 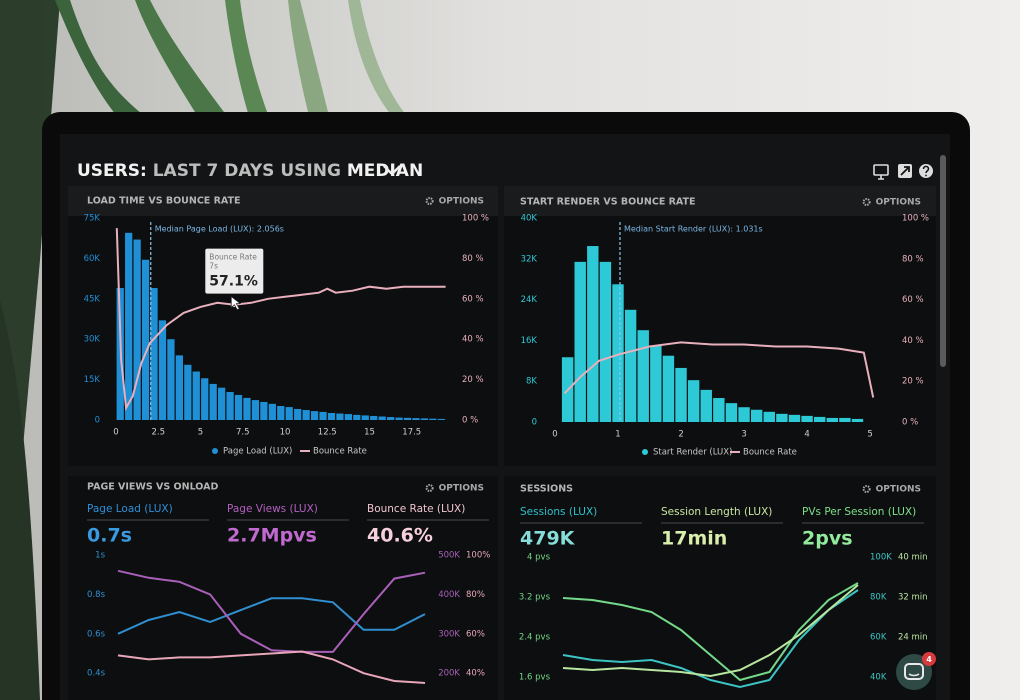 What do you see at coordinates (881, 558) in the screenshot?
I see `y2-tick-label: 100K` at bounding box center [881, 558].